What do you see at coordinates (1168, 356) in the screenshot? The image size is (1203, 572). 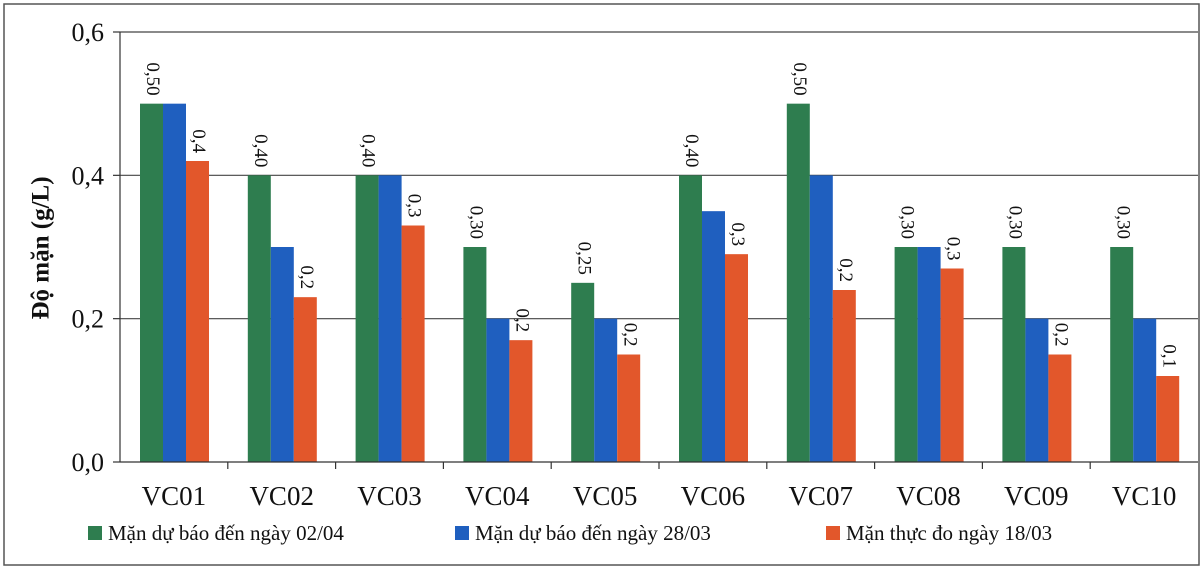 I see `data-label: 0,1` at bounding box center [1168, 356].